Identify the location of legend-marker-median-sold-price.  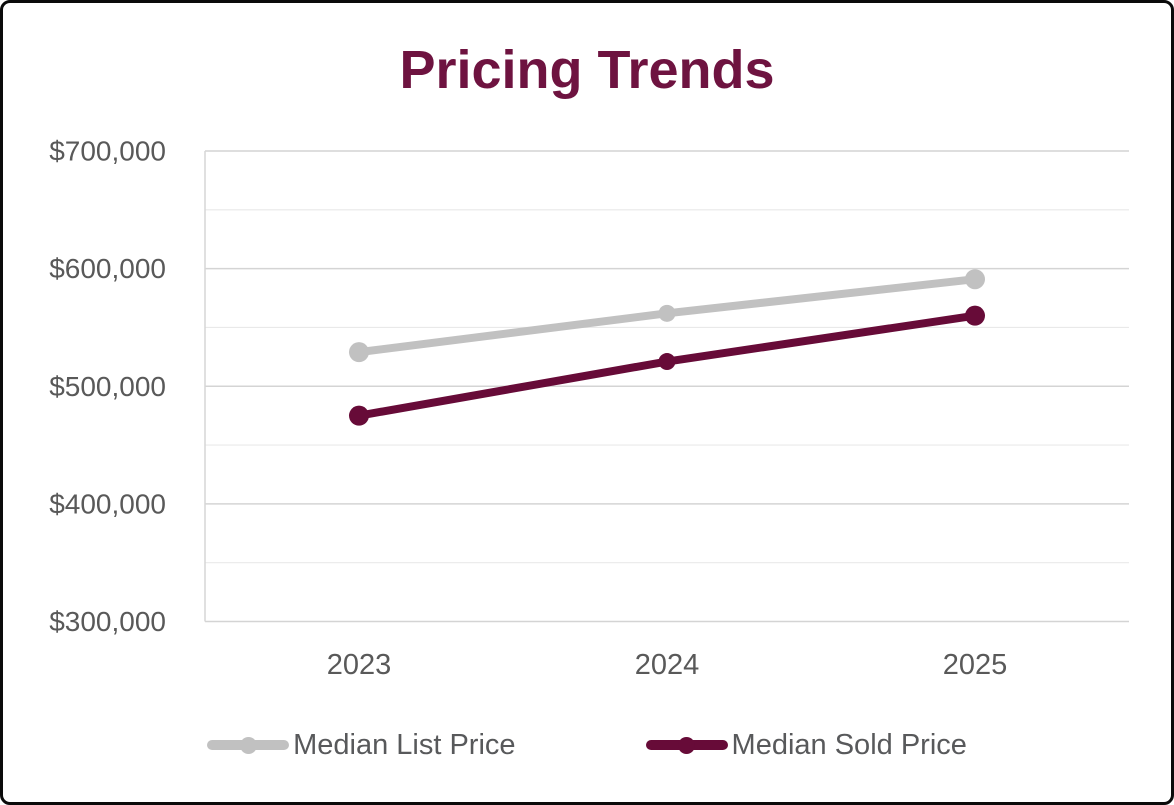
(686, 745).